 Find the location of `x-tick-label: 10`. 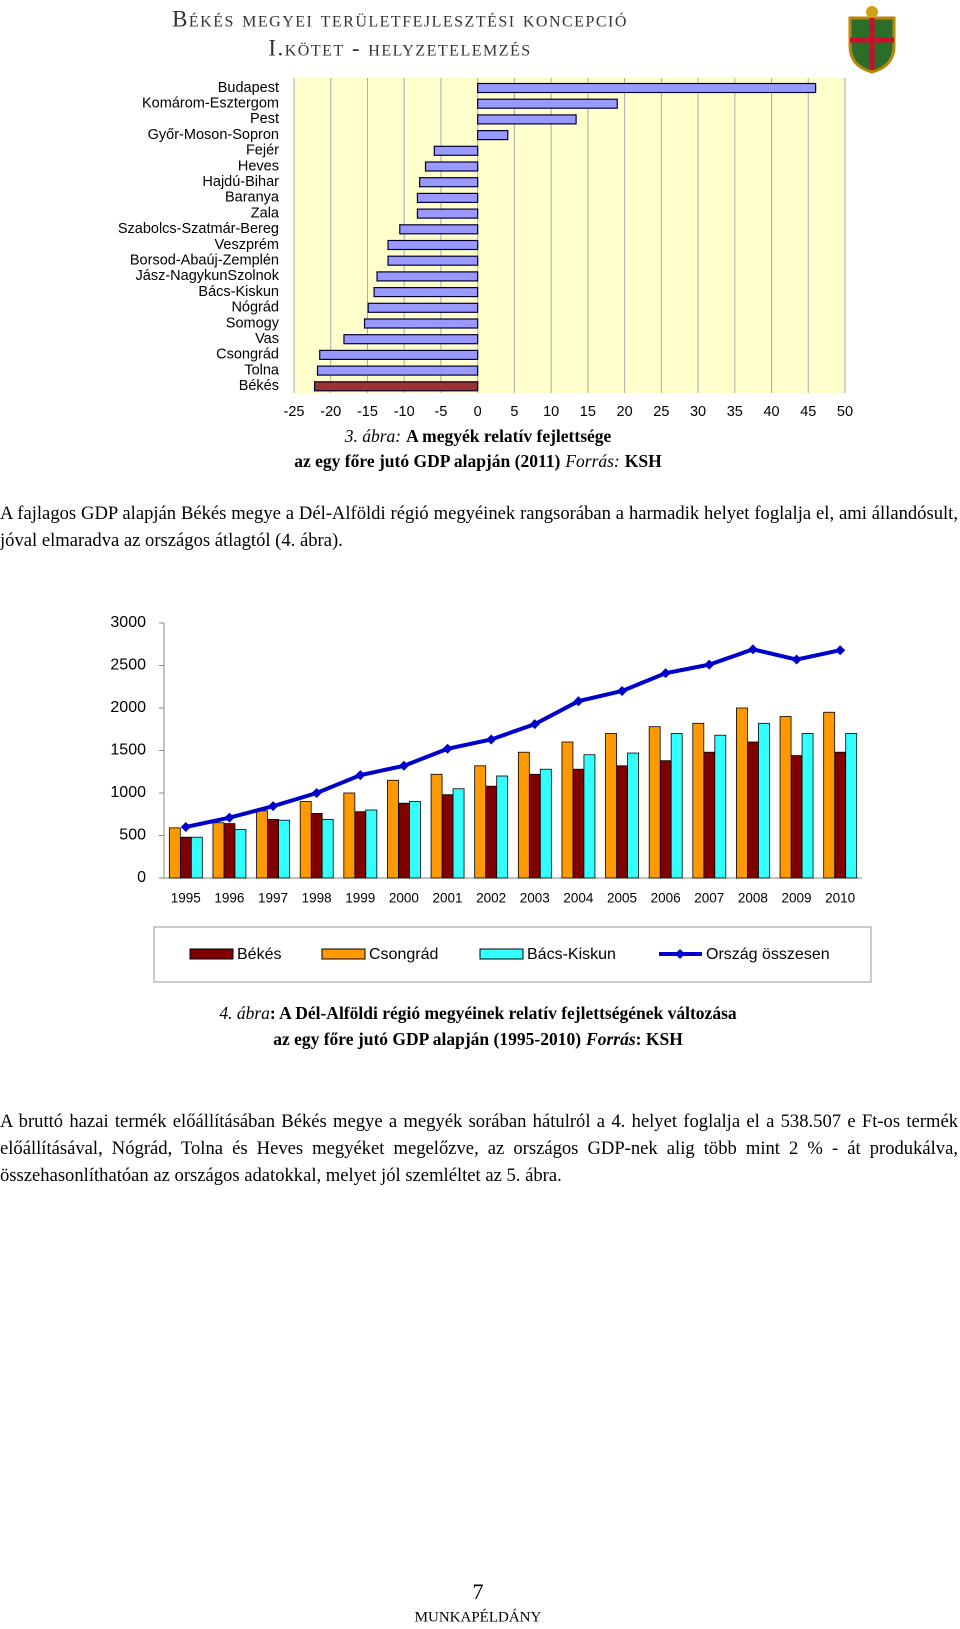

x-tick-label: 10 is located at coordinates (551, 412).